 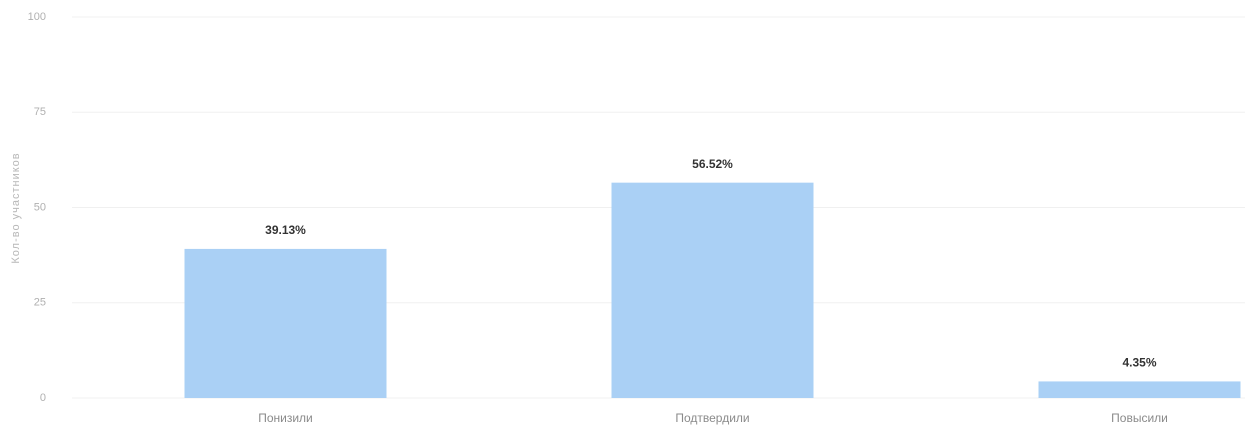 I want to click on y-tick-label: 0, so click(x=43, y=398).